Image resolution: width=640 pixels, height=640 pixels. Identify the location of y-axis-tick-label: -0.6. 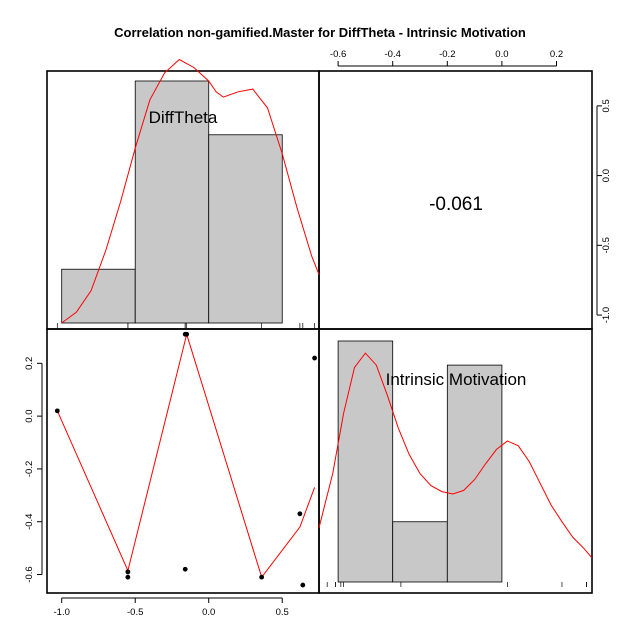
(29, 574).